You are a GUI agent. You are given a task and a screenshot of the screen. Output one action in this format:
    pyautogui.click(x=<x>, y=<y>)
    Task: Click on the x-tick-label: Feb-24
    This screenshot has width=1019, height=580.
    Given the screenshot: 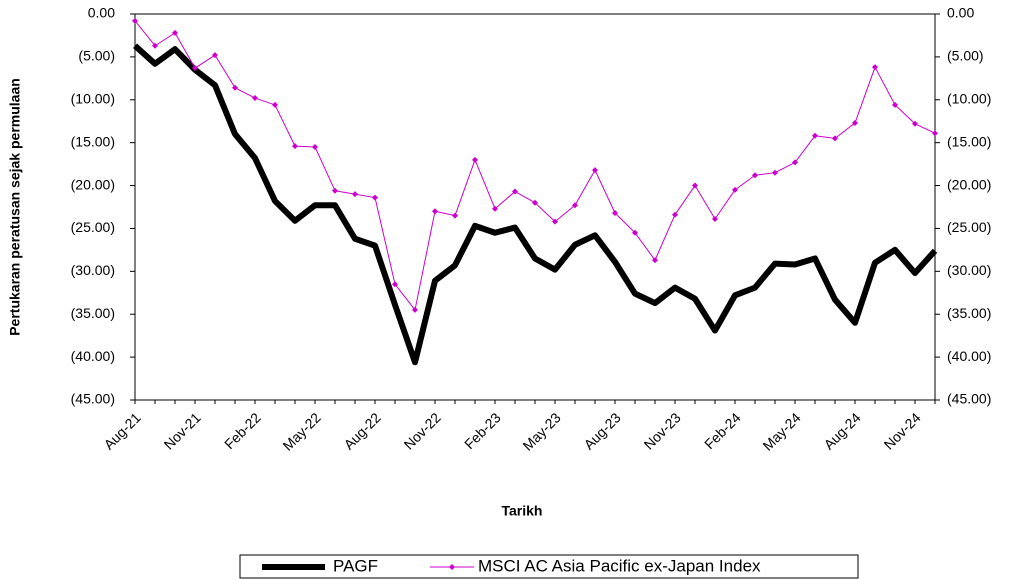 What is the action you would take?
    pyautogui.click(x=722, y=430)
    